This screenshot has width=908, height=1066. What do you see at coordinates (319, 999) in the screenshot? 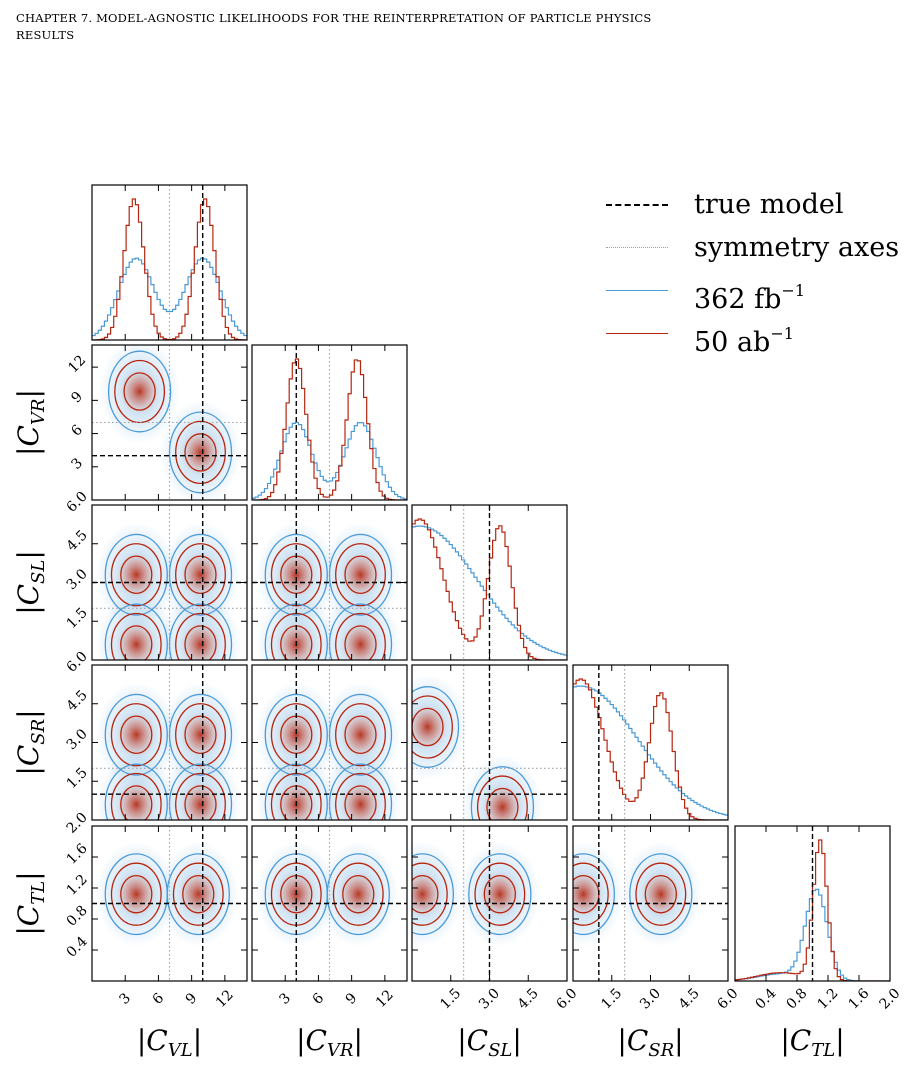
I see `x-tick-label: 6` at bounding box center [319, 999].